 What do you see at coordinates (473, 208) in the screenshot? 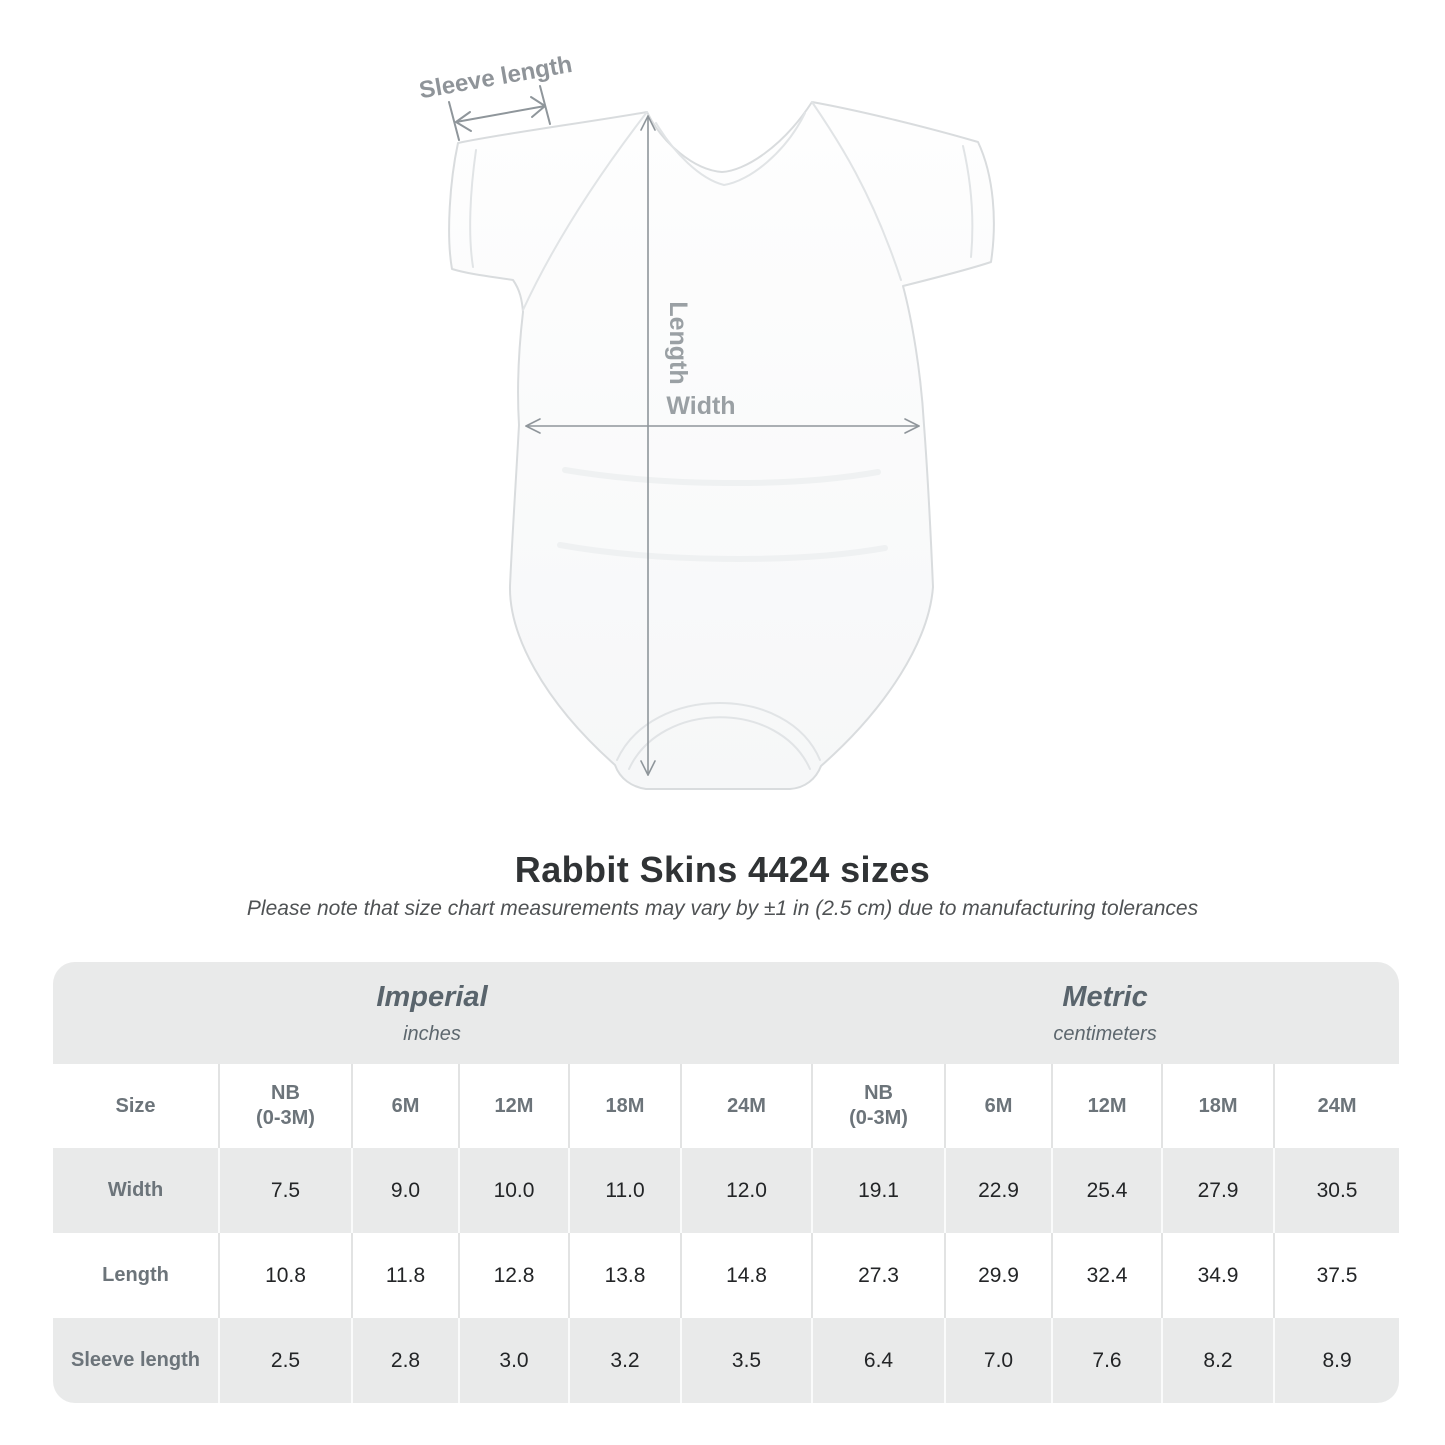
I see `left-sleeve-hem` at bounding box center [473, 208].